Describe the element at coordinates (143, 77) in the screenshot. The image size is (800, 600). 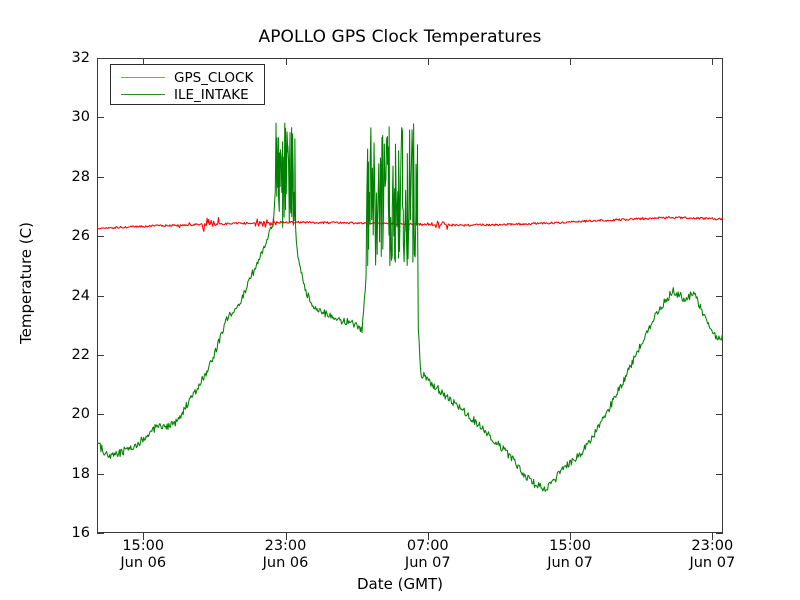
I see `legend-swatch-gps-clock` at that location.